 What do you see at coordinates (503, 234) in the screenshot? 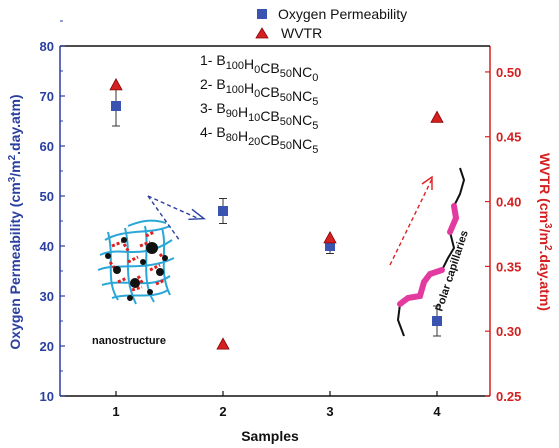
I see `right-y-ticks: 0.25 0.30 0.35 0.40 0.45 0.50` at bounding box center [503, 234].